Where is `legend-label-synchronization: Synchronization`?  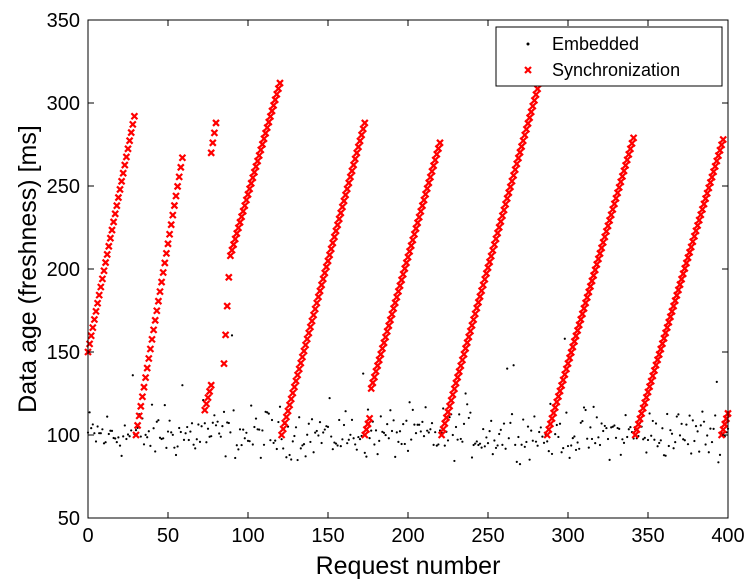
legend-label-synchronization: Synchronization is located at coordinates (616, 70).